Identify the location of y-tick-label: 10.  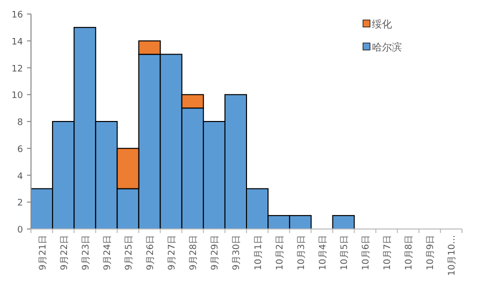
(18, 96).